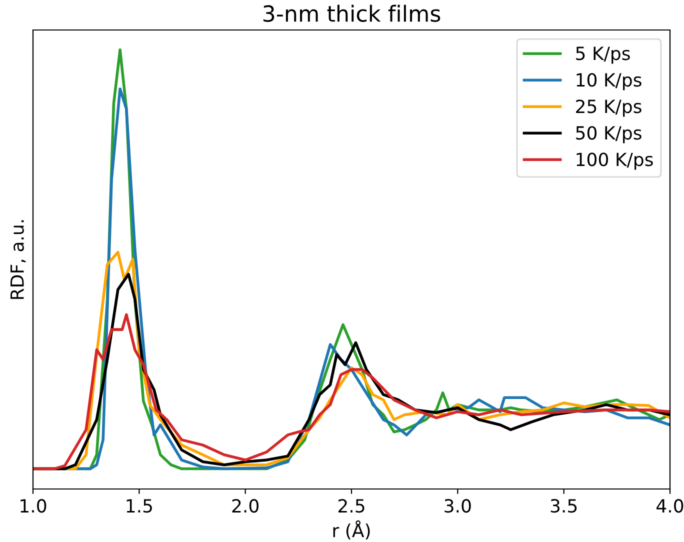 The width and height of the screenshot is (684, 542). What do you see at coordinates (670, 506) in the screenshot?
I see `x-tick-label: 4.0` at bounding box center [670, 506].